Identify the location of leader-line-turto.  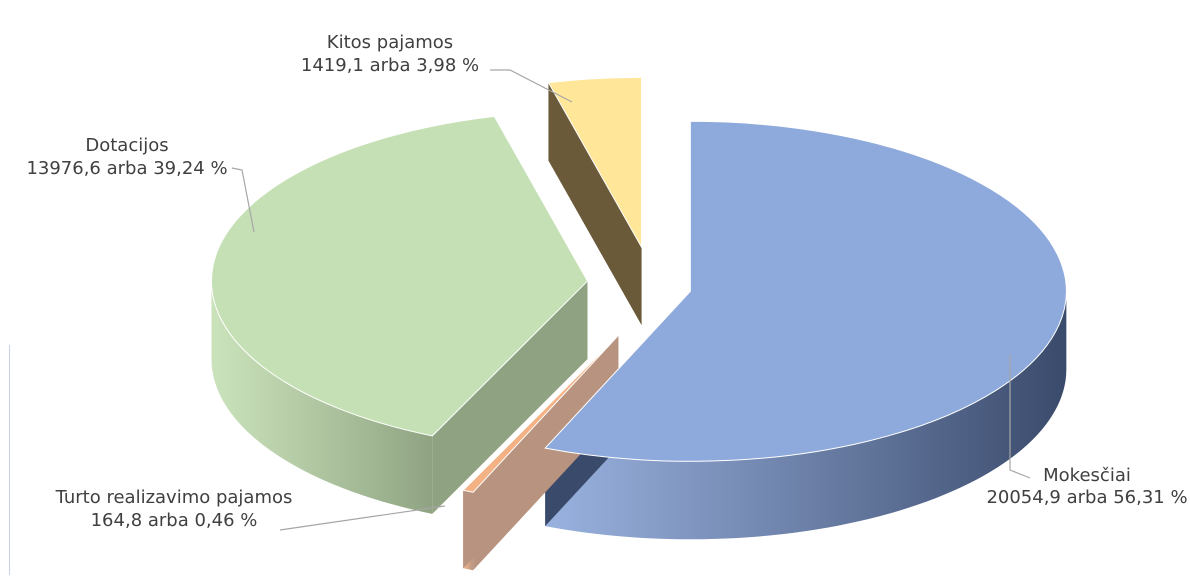
(362, 518).